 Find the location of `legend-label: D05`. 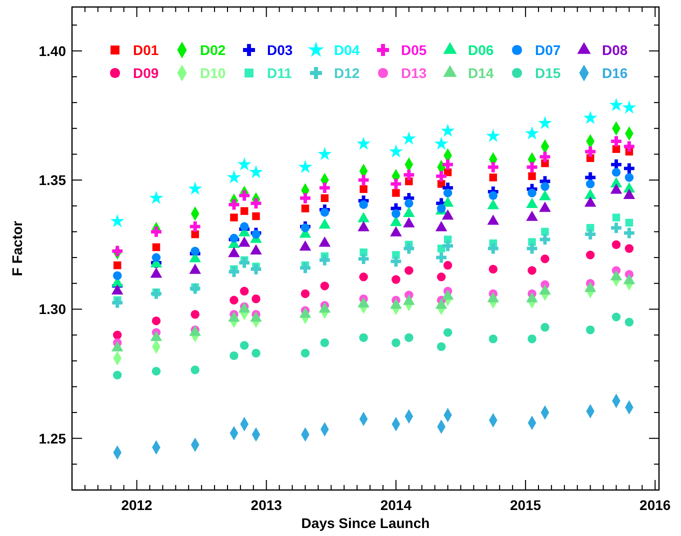

legend-label: D05 is located at coordinates (414, 50).